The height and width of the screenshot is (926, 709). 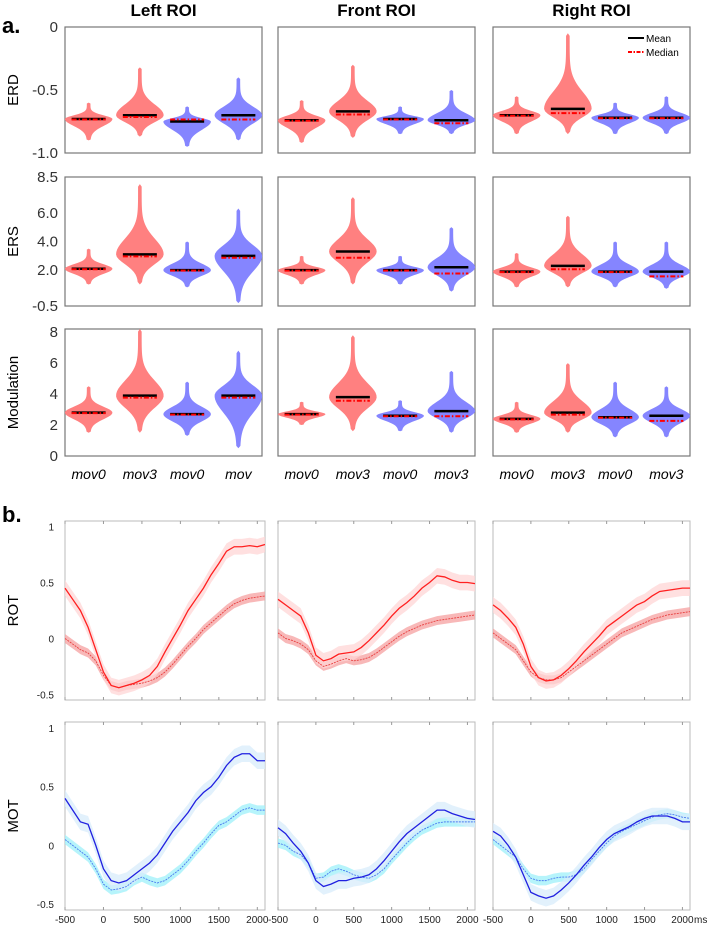 What do you see at coordinates (12, 514) in the screenshot?
I see `panel-label-b: b.` at bounding box center [12, 514].